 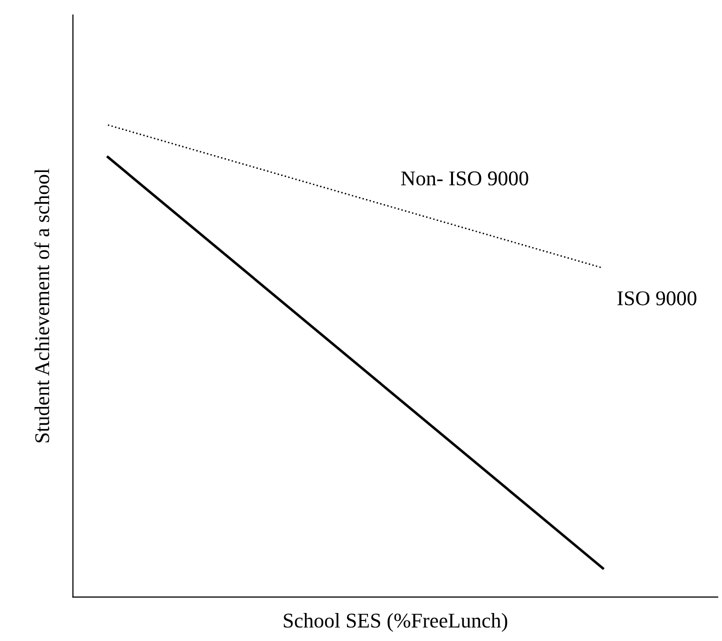 What do you see at coordinates (42, 305) in the screenshot?
I see `y-axis-title: Student Achievement of a school` at bounding box center [42, 305].